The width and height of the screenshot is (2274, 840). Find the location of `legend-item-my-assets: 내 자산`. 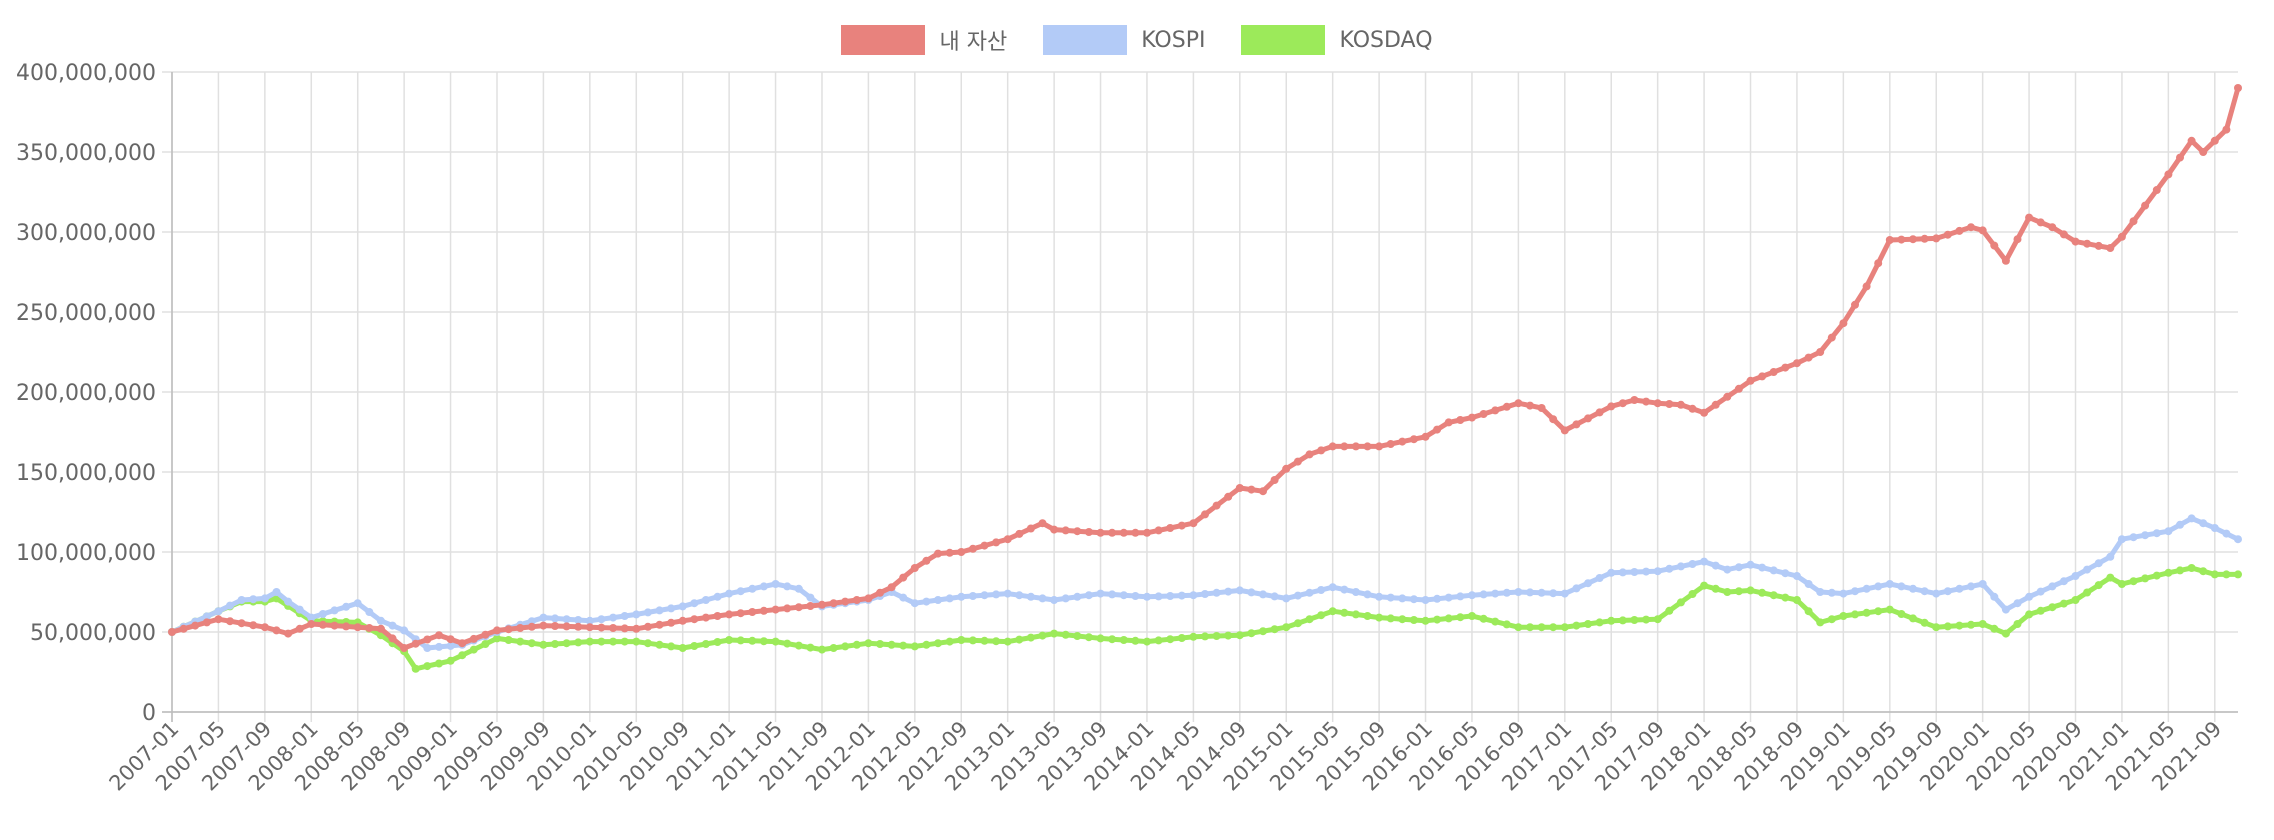

legend-item-my-assets: 내 자산 is located at coordinates (924, 40).